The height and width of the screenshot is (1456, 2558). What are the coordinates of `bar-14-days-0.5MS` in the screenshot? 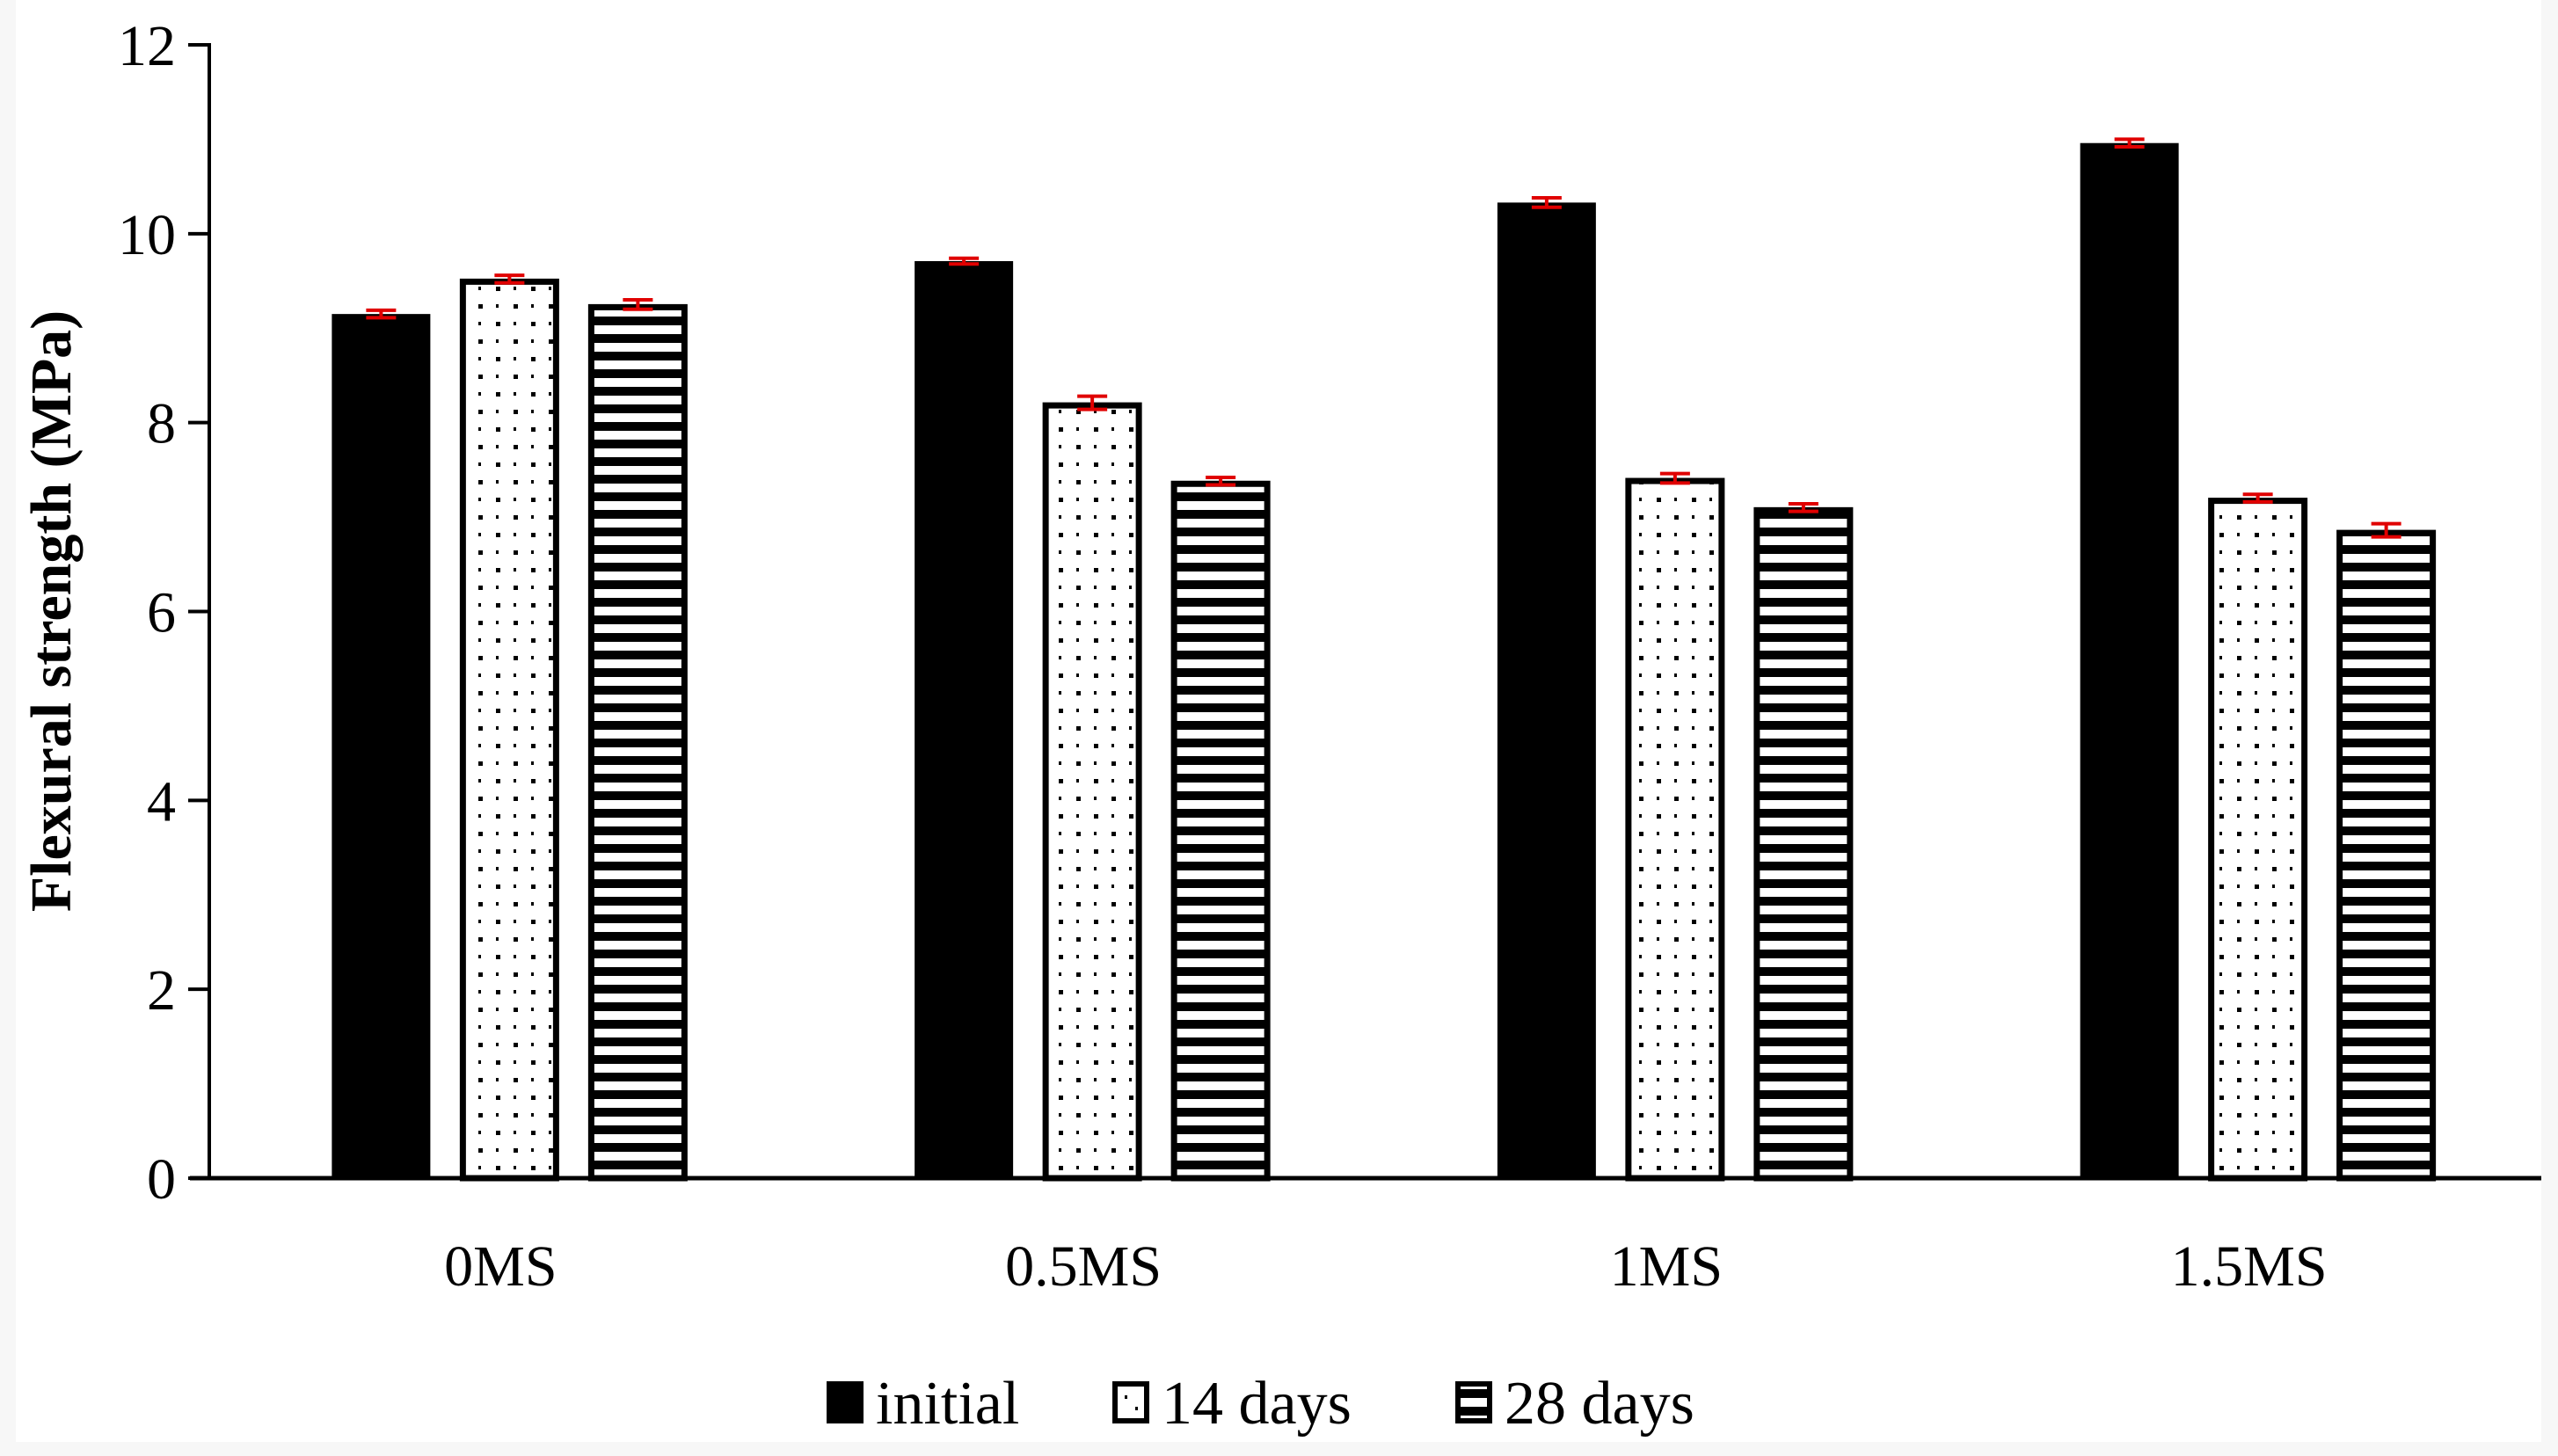 It's located at (1092, 792).